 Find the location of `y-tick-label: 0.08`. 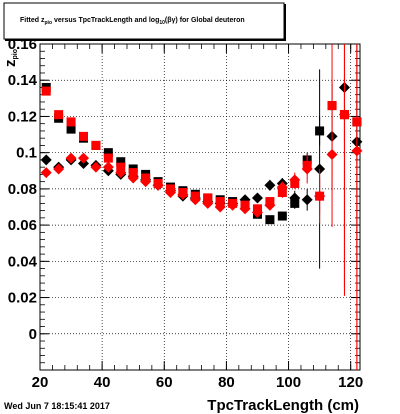

y-tick-label: 0.08 is located at coordinates (22, 189).